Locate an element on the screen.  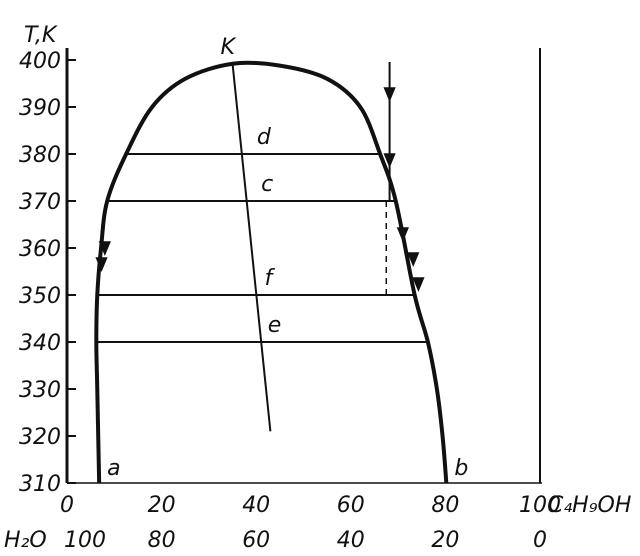
point-label-a: a is located at coordinates (113, 468).